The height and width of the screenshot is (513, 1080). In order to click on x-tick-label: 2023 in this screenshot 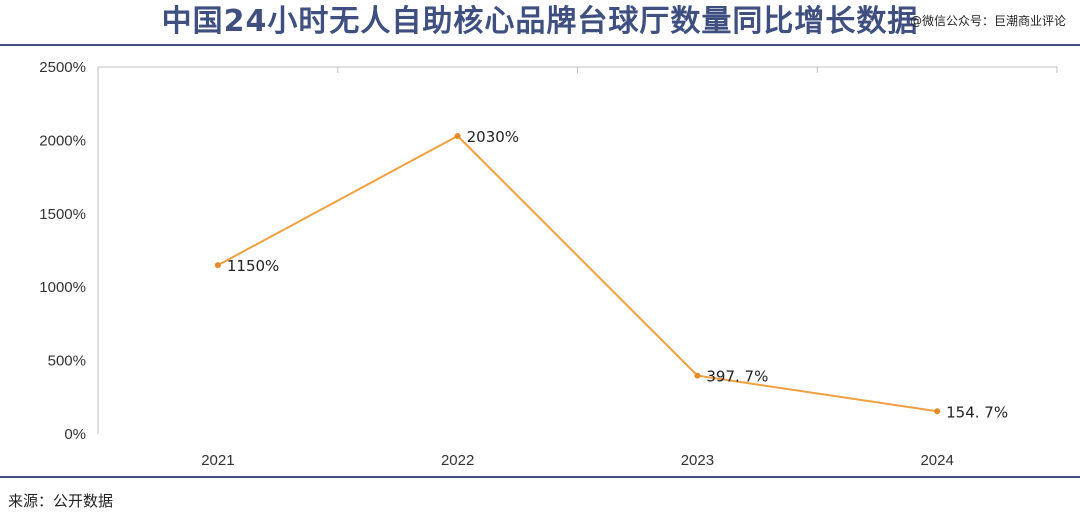, I will do `click(697, 460)`.